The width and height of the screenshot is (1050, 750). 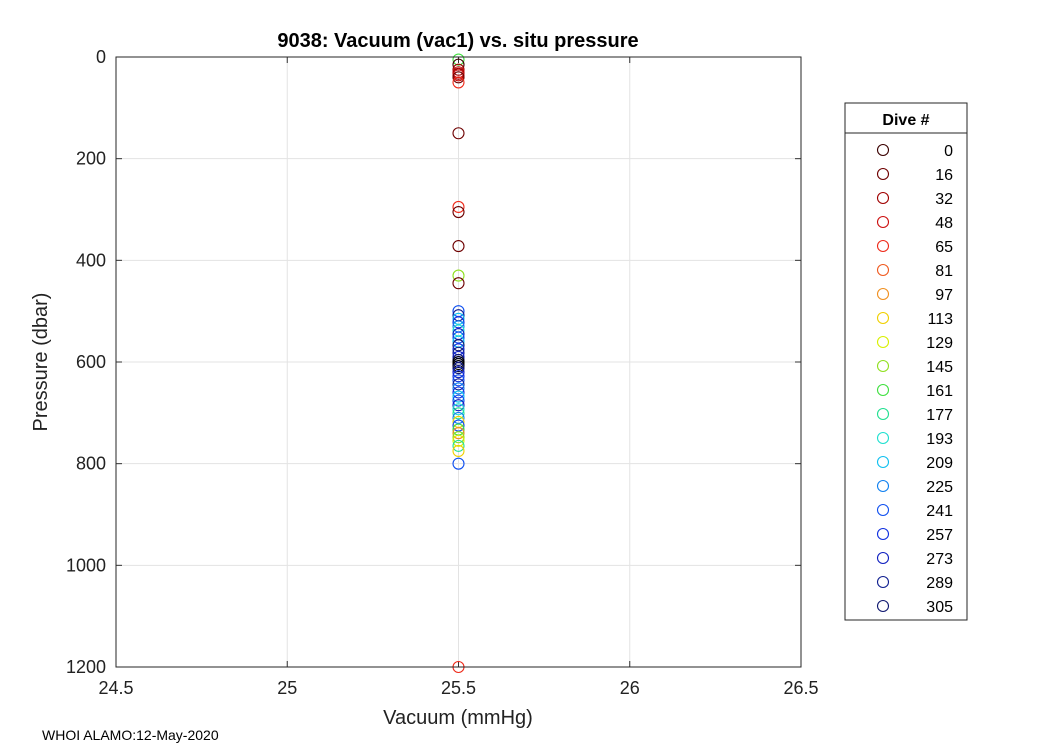 I want to click on legend-entry-label: 145, so click(x=939, y=367).